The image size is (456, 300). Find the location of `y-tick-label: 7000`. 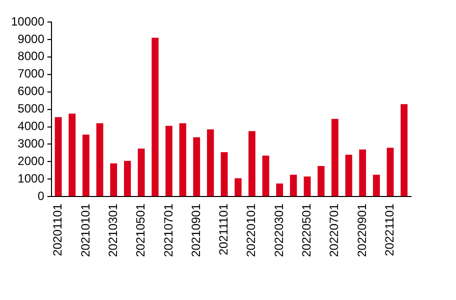

y-tick-label: 7000 is located at coordinates (31, 73).